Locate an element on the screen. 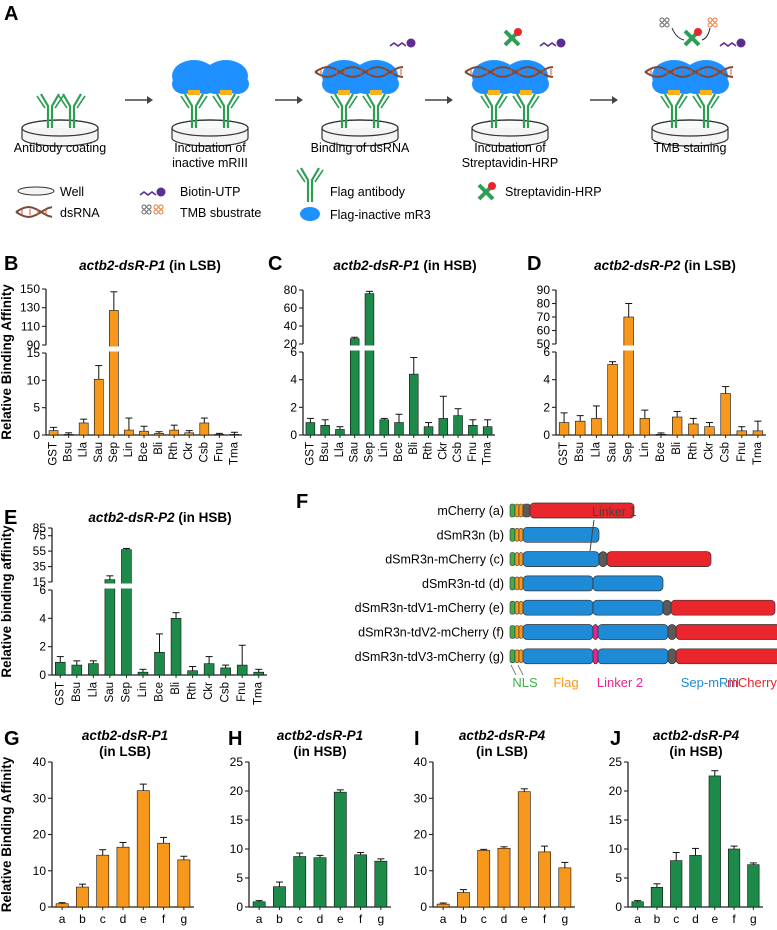  y-tick-label: 25 is located at coordinates (616, 762).